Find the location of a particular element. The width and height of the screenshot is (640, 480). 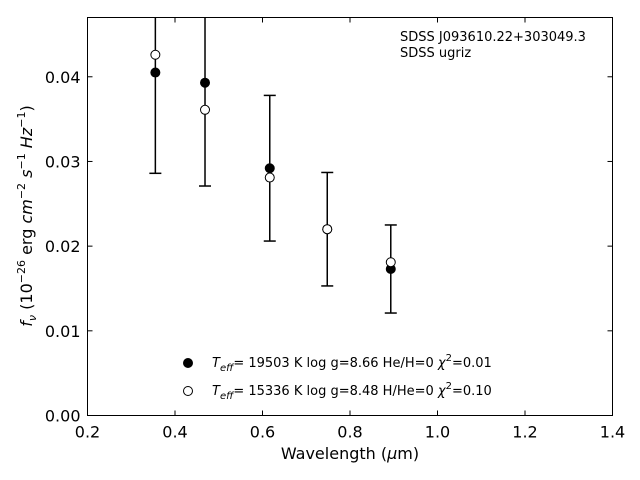

y-tick-label: 0.03 is located at coordinates (63, 161).